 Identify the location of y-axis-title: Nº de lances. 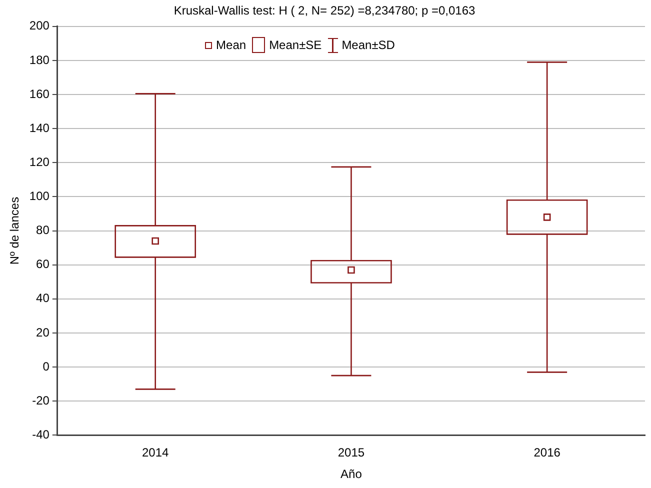
(15, 230).